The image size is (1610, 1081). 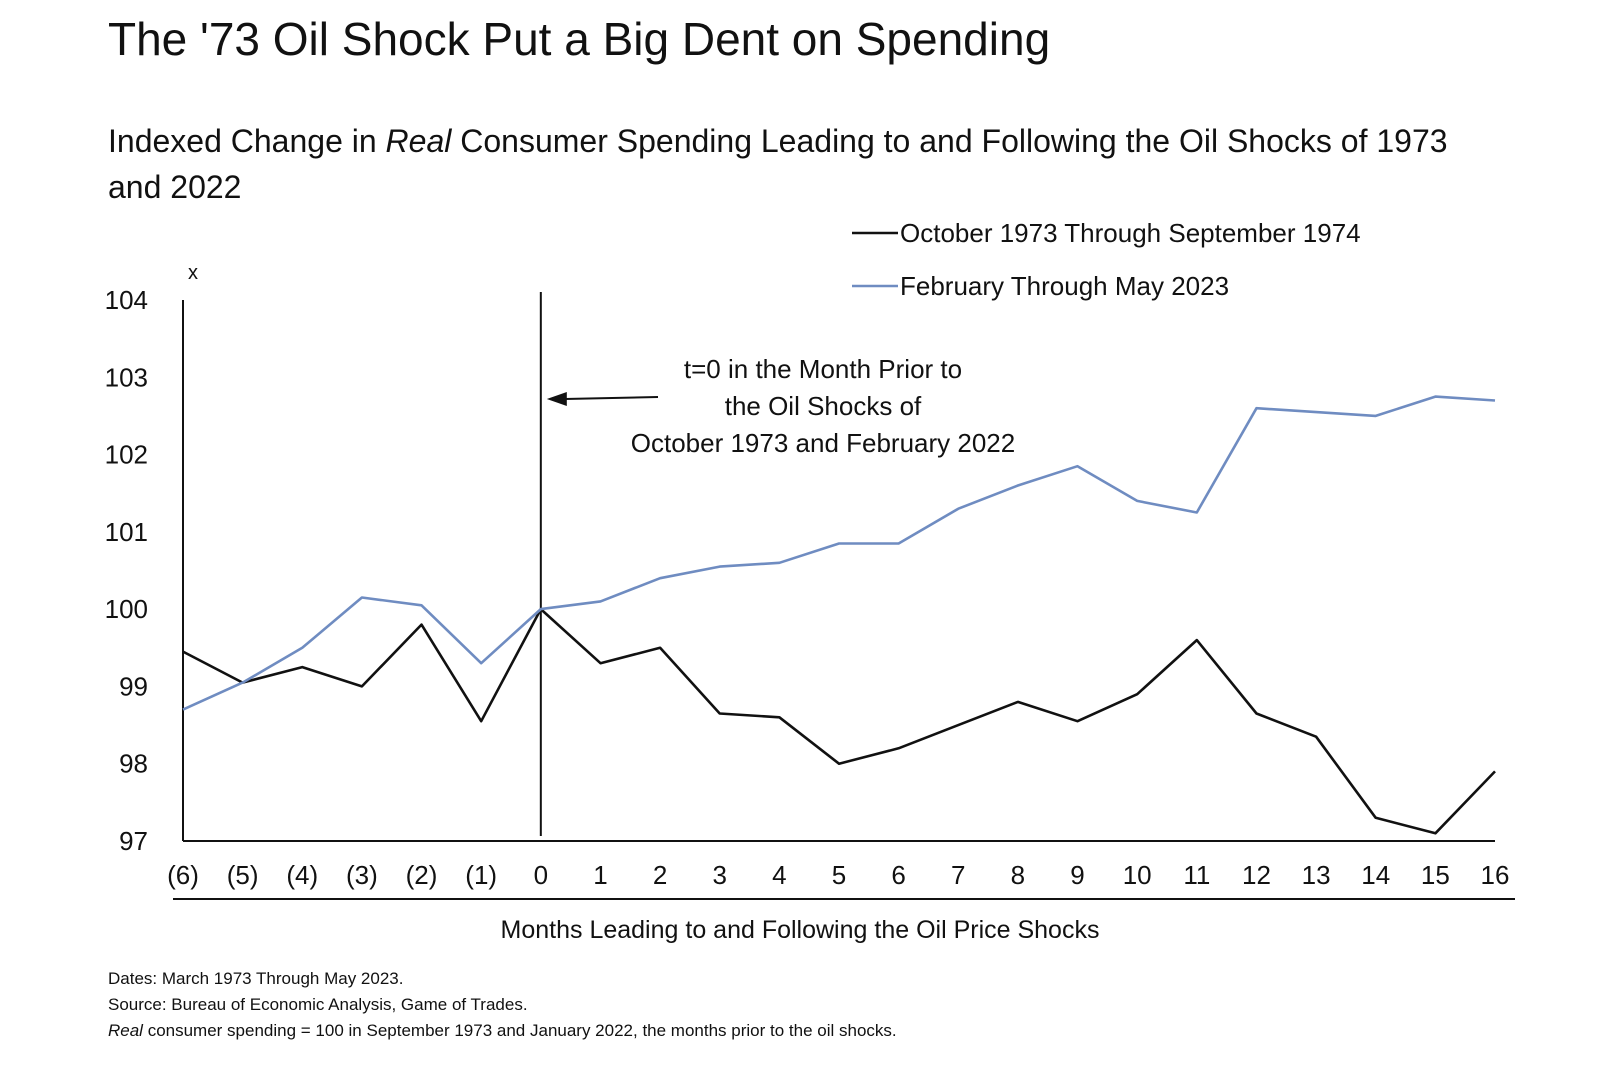 What do you see at coordinates (823, 369) in the screenshot?
I see `annotation-line-1: t=0 in the Month Prior to` at bounding box center [823, 369].